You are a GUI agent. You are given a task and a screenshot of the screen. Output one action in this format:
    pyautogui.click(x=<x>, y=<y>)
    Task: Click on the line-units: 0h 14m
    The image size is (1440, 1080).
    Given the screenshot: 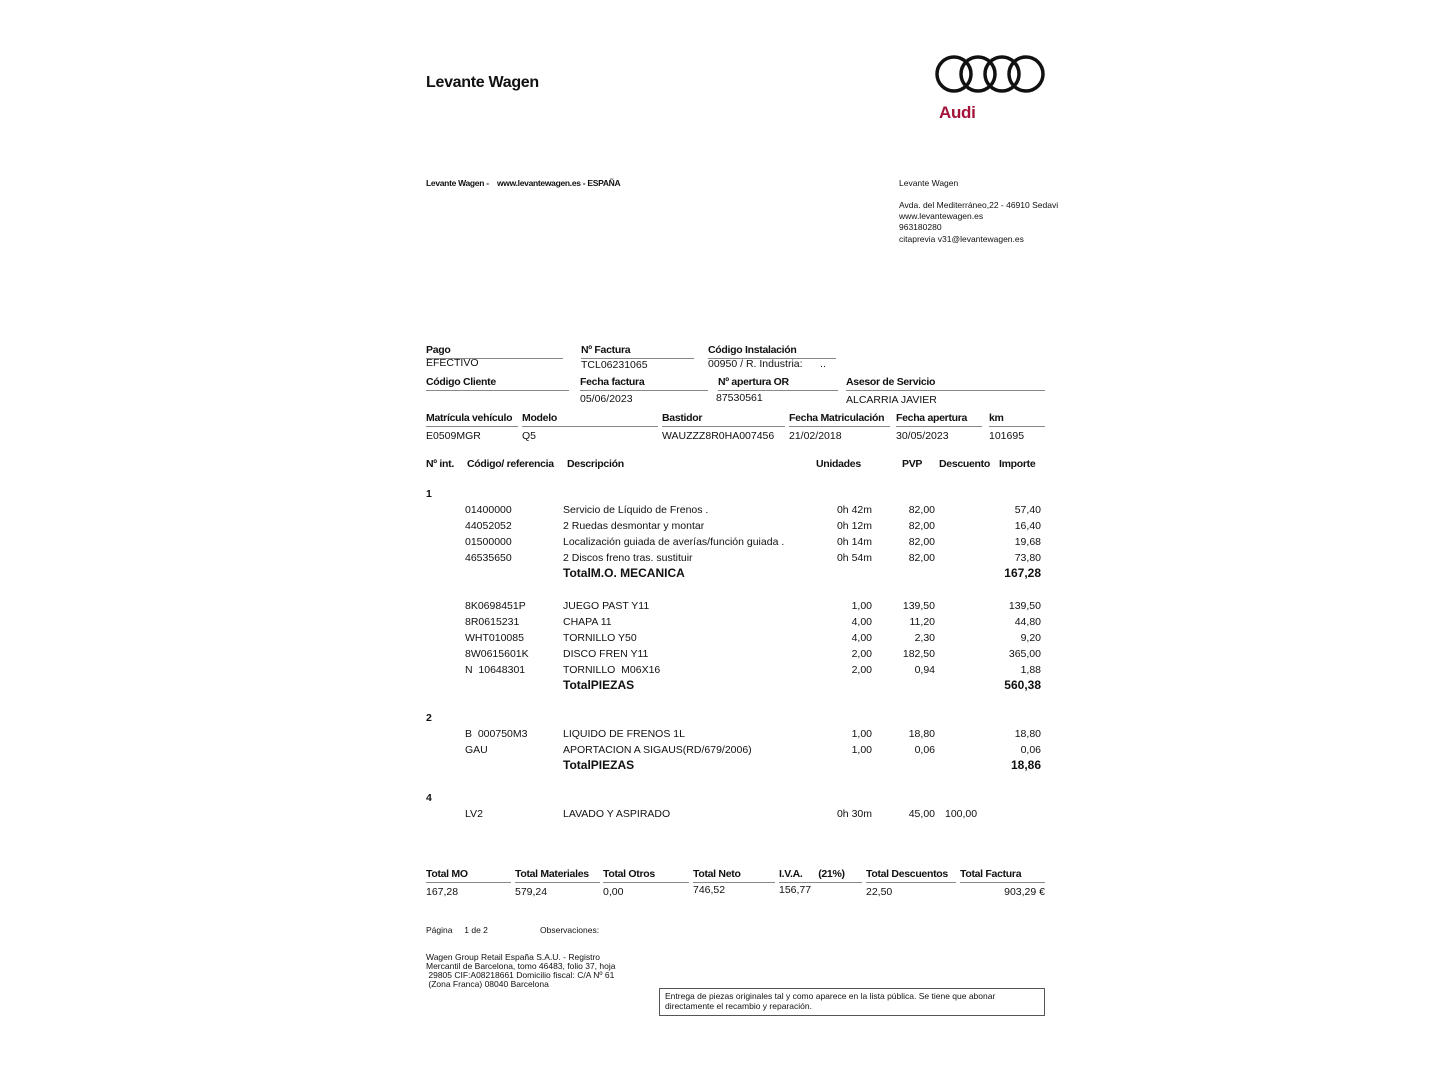 What is the action you would take?
    pyautogui.click(x=854, y=542)
    